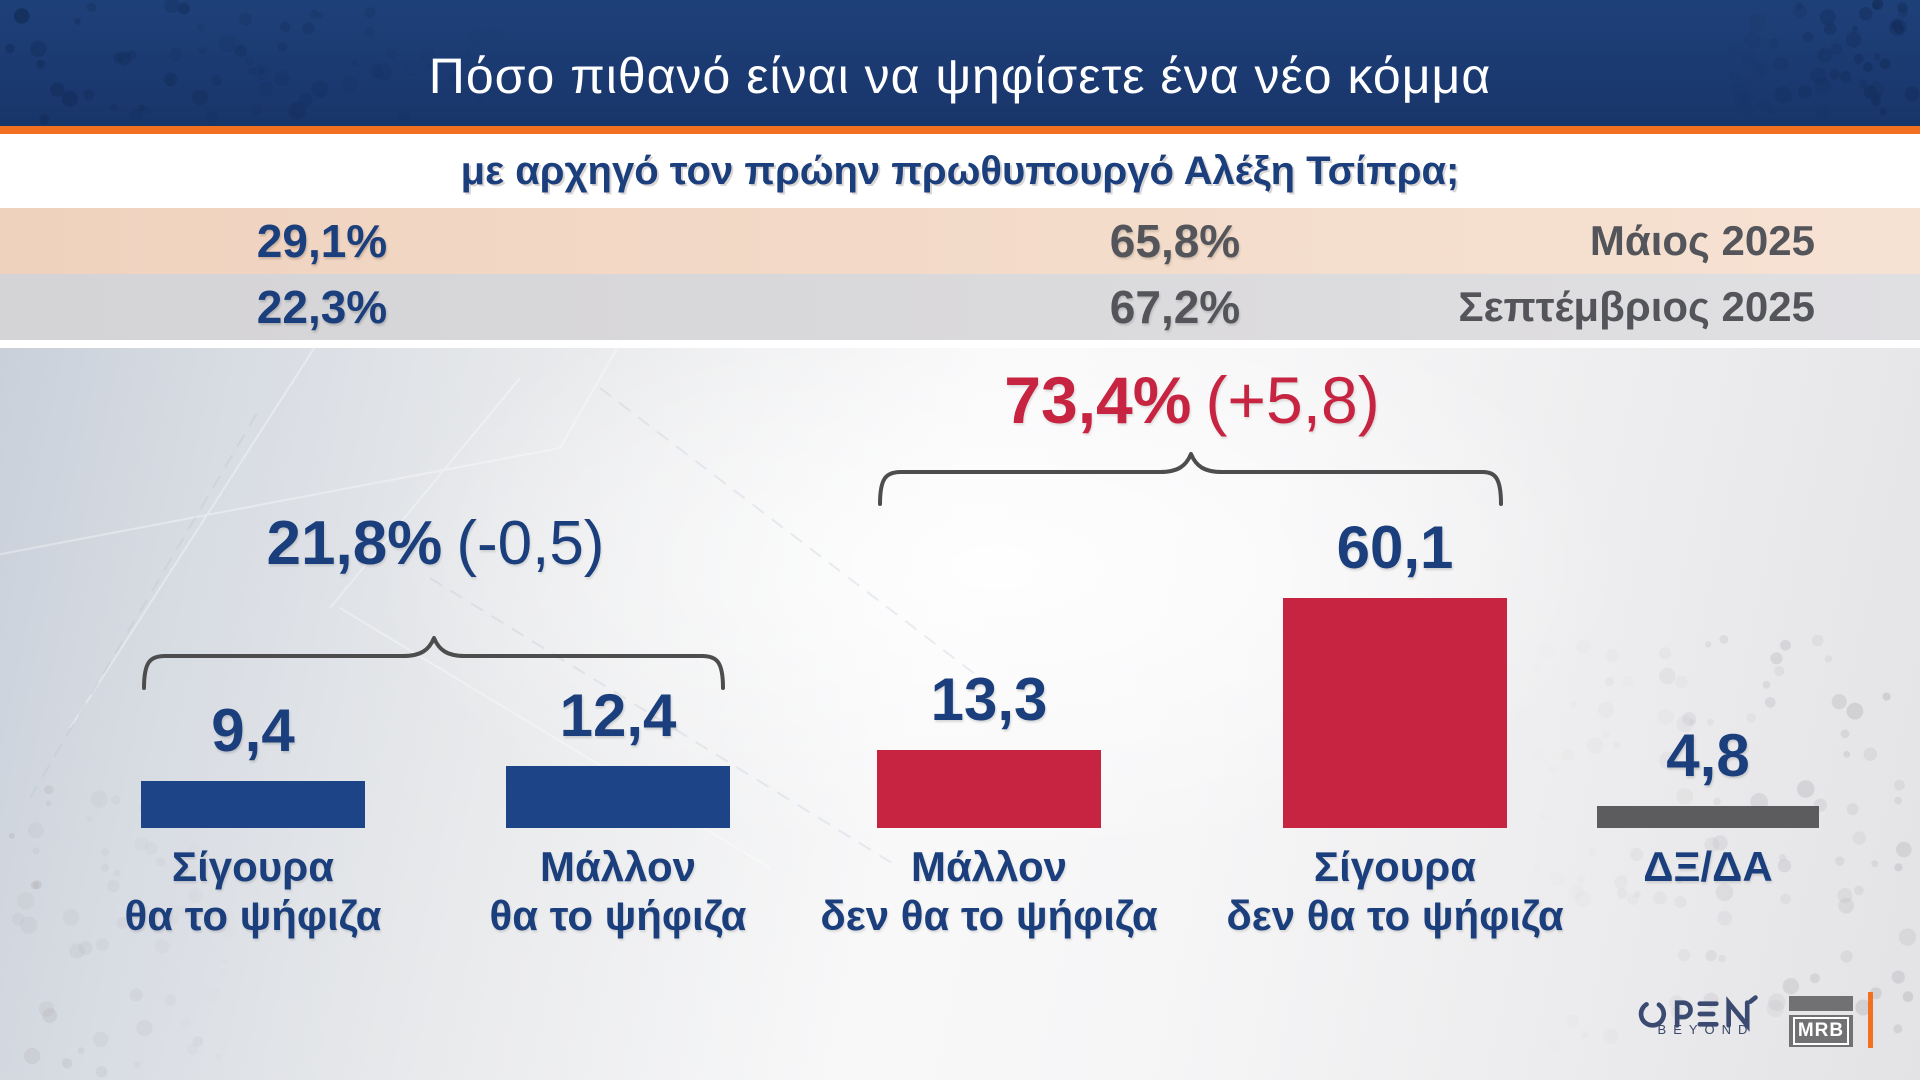 This screenshot has height=1080, width=1920. What do you see at coordinates (253, 804) in the screenshot?
I see `bar-sigoura-tha` at bounding box center [253, 804].